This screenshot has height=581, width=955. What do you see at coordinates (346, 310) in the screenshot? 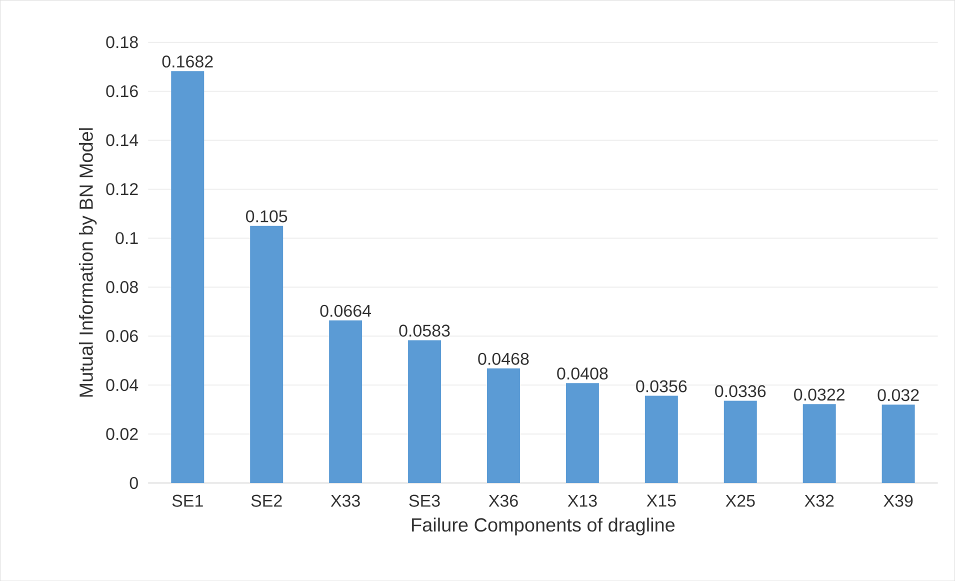
I see `data-label: 0.0664` at bounding box center [346, 310].